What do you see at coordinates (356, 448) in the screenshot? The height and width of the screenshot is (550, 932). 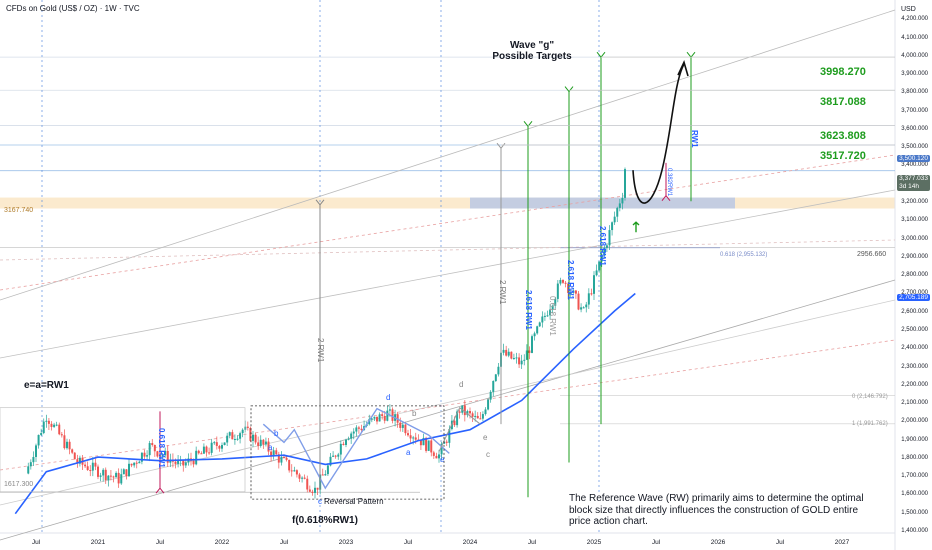 I see `wave-zigzag` at bounding box center [356, 448].